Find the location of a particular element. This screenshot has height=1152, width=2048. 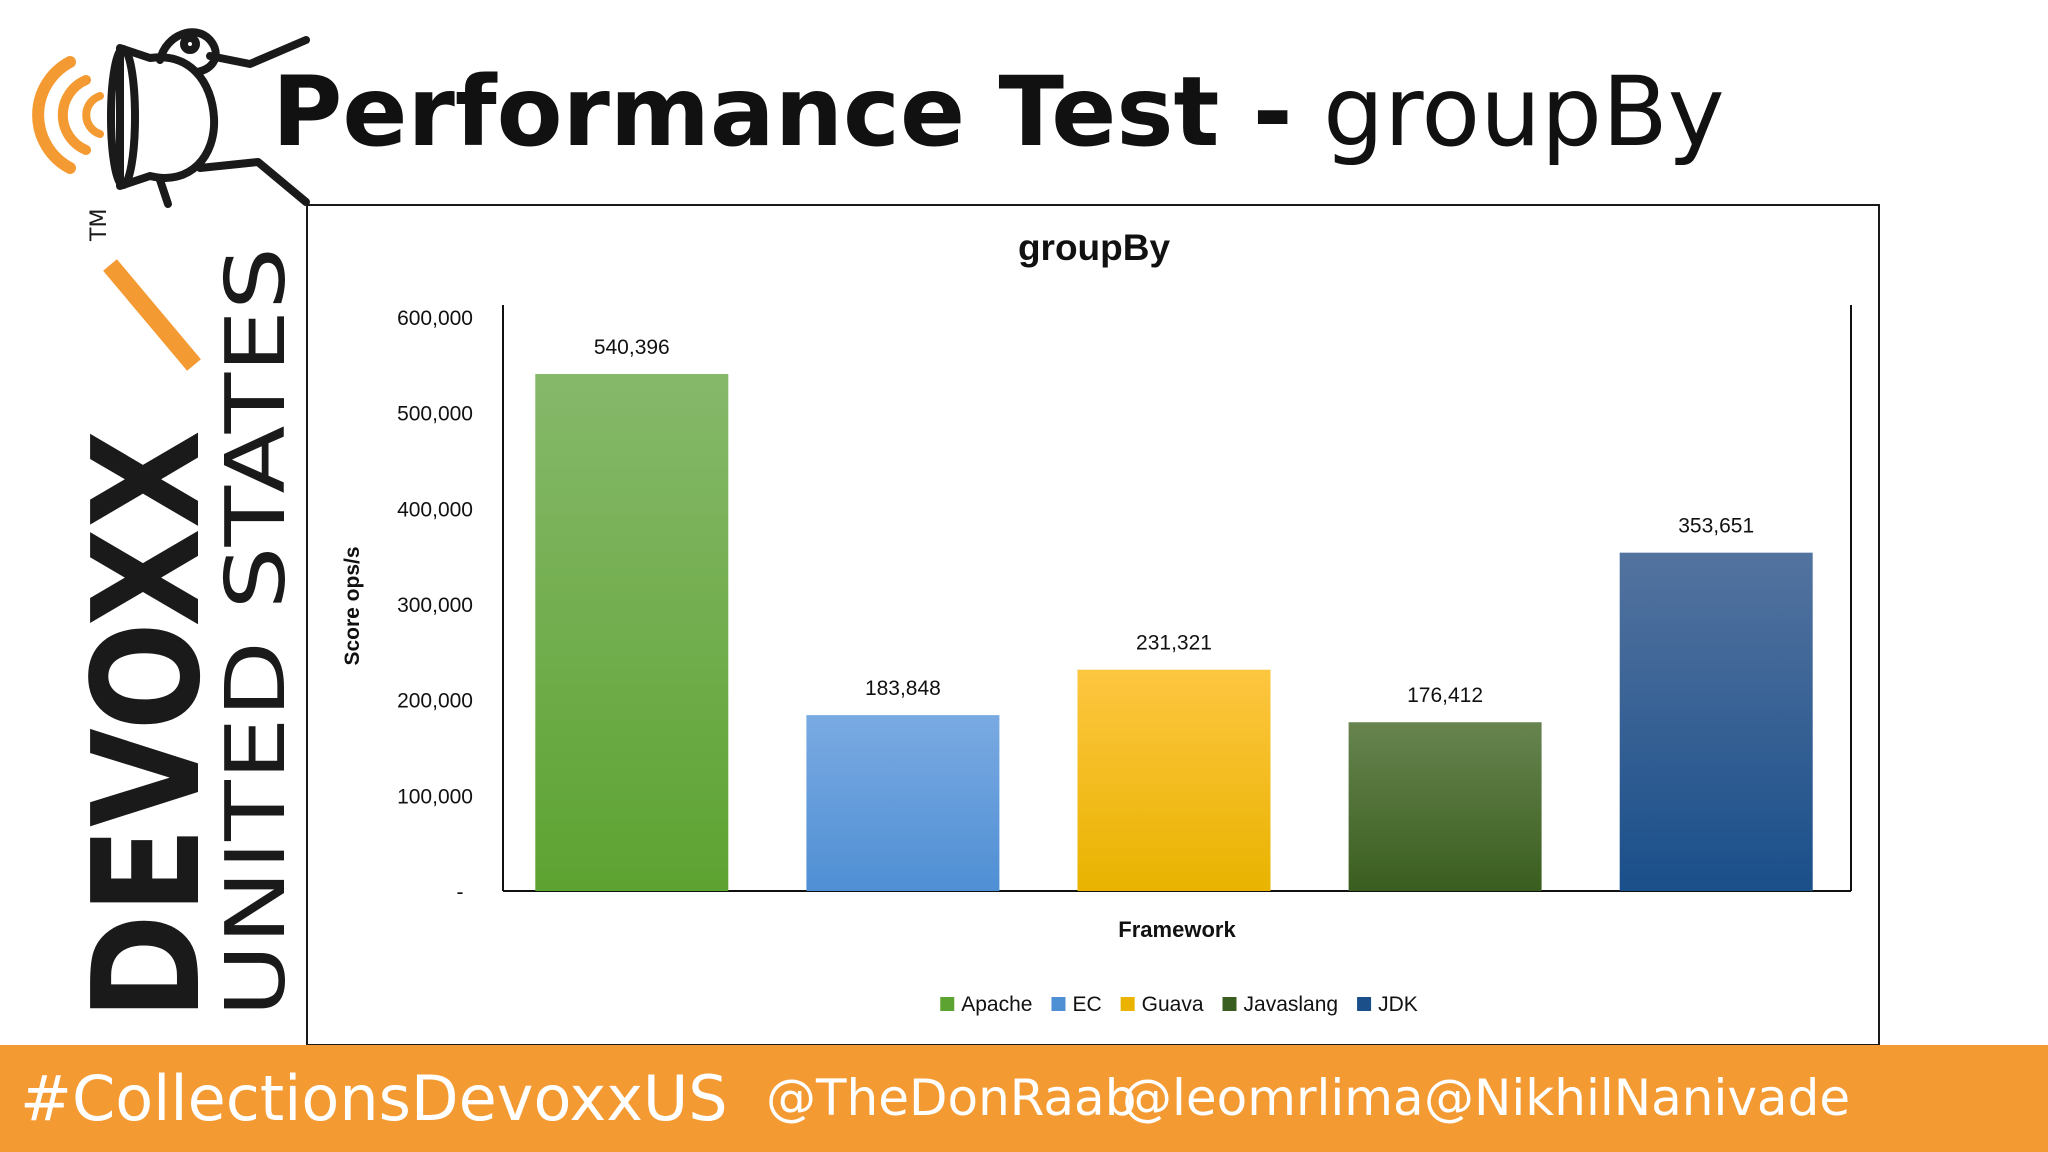

bar-value-label: 183,848 is located at coordinates (903, 688).